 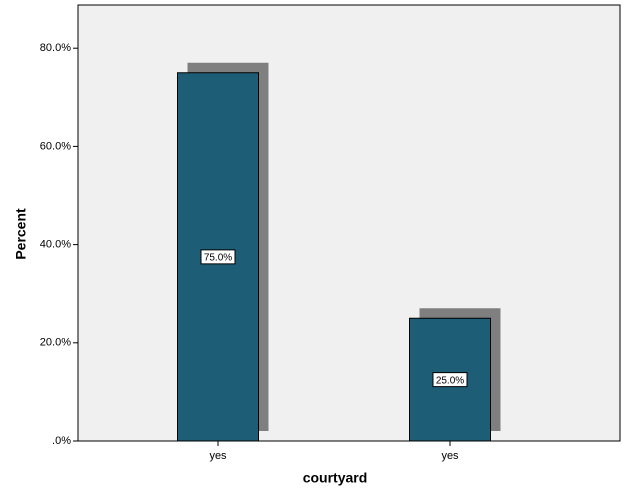 I want to click on bar, so click(x=218, y=257).